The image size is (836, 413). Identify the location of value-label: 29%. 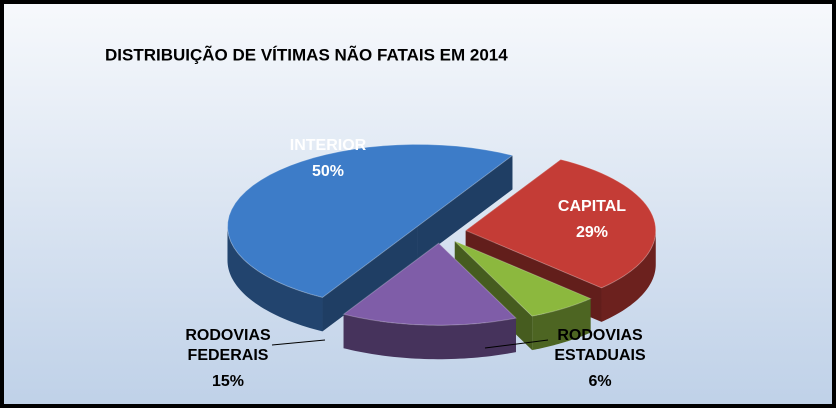
(592, 232).